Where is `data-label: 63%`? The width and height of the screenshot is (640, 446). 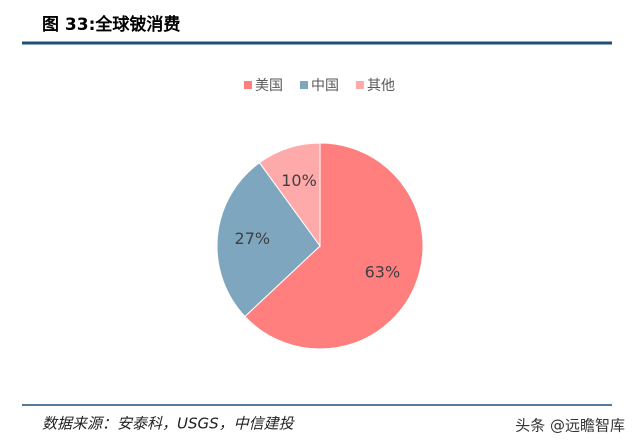
data-label: 63% is located at coordinates (383, 271).